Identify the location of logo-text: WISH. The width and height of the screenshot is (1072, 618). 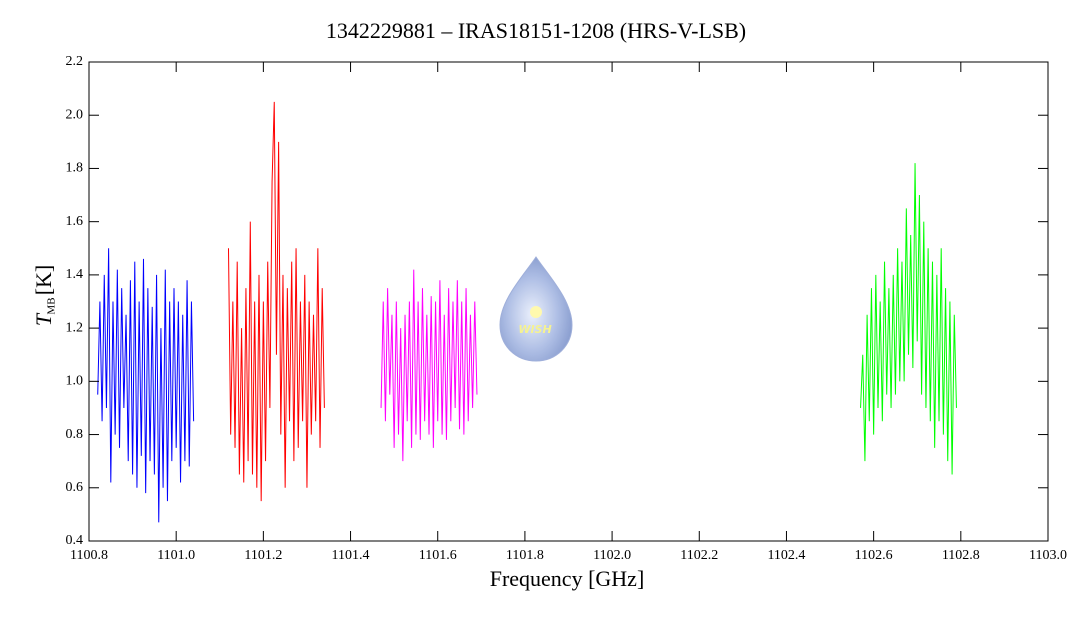
(534, 329).